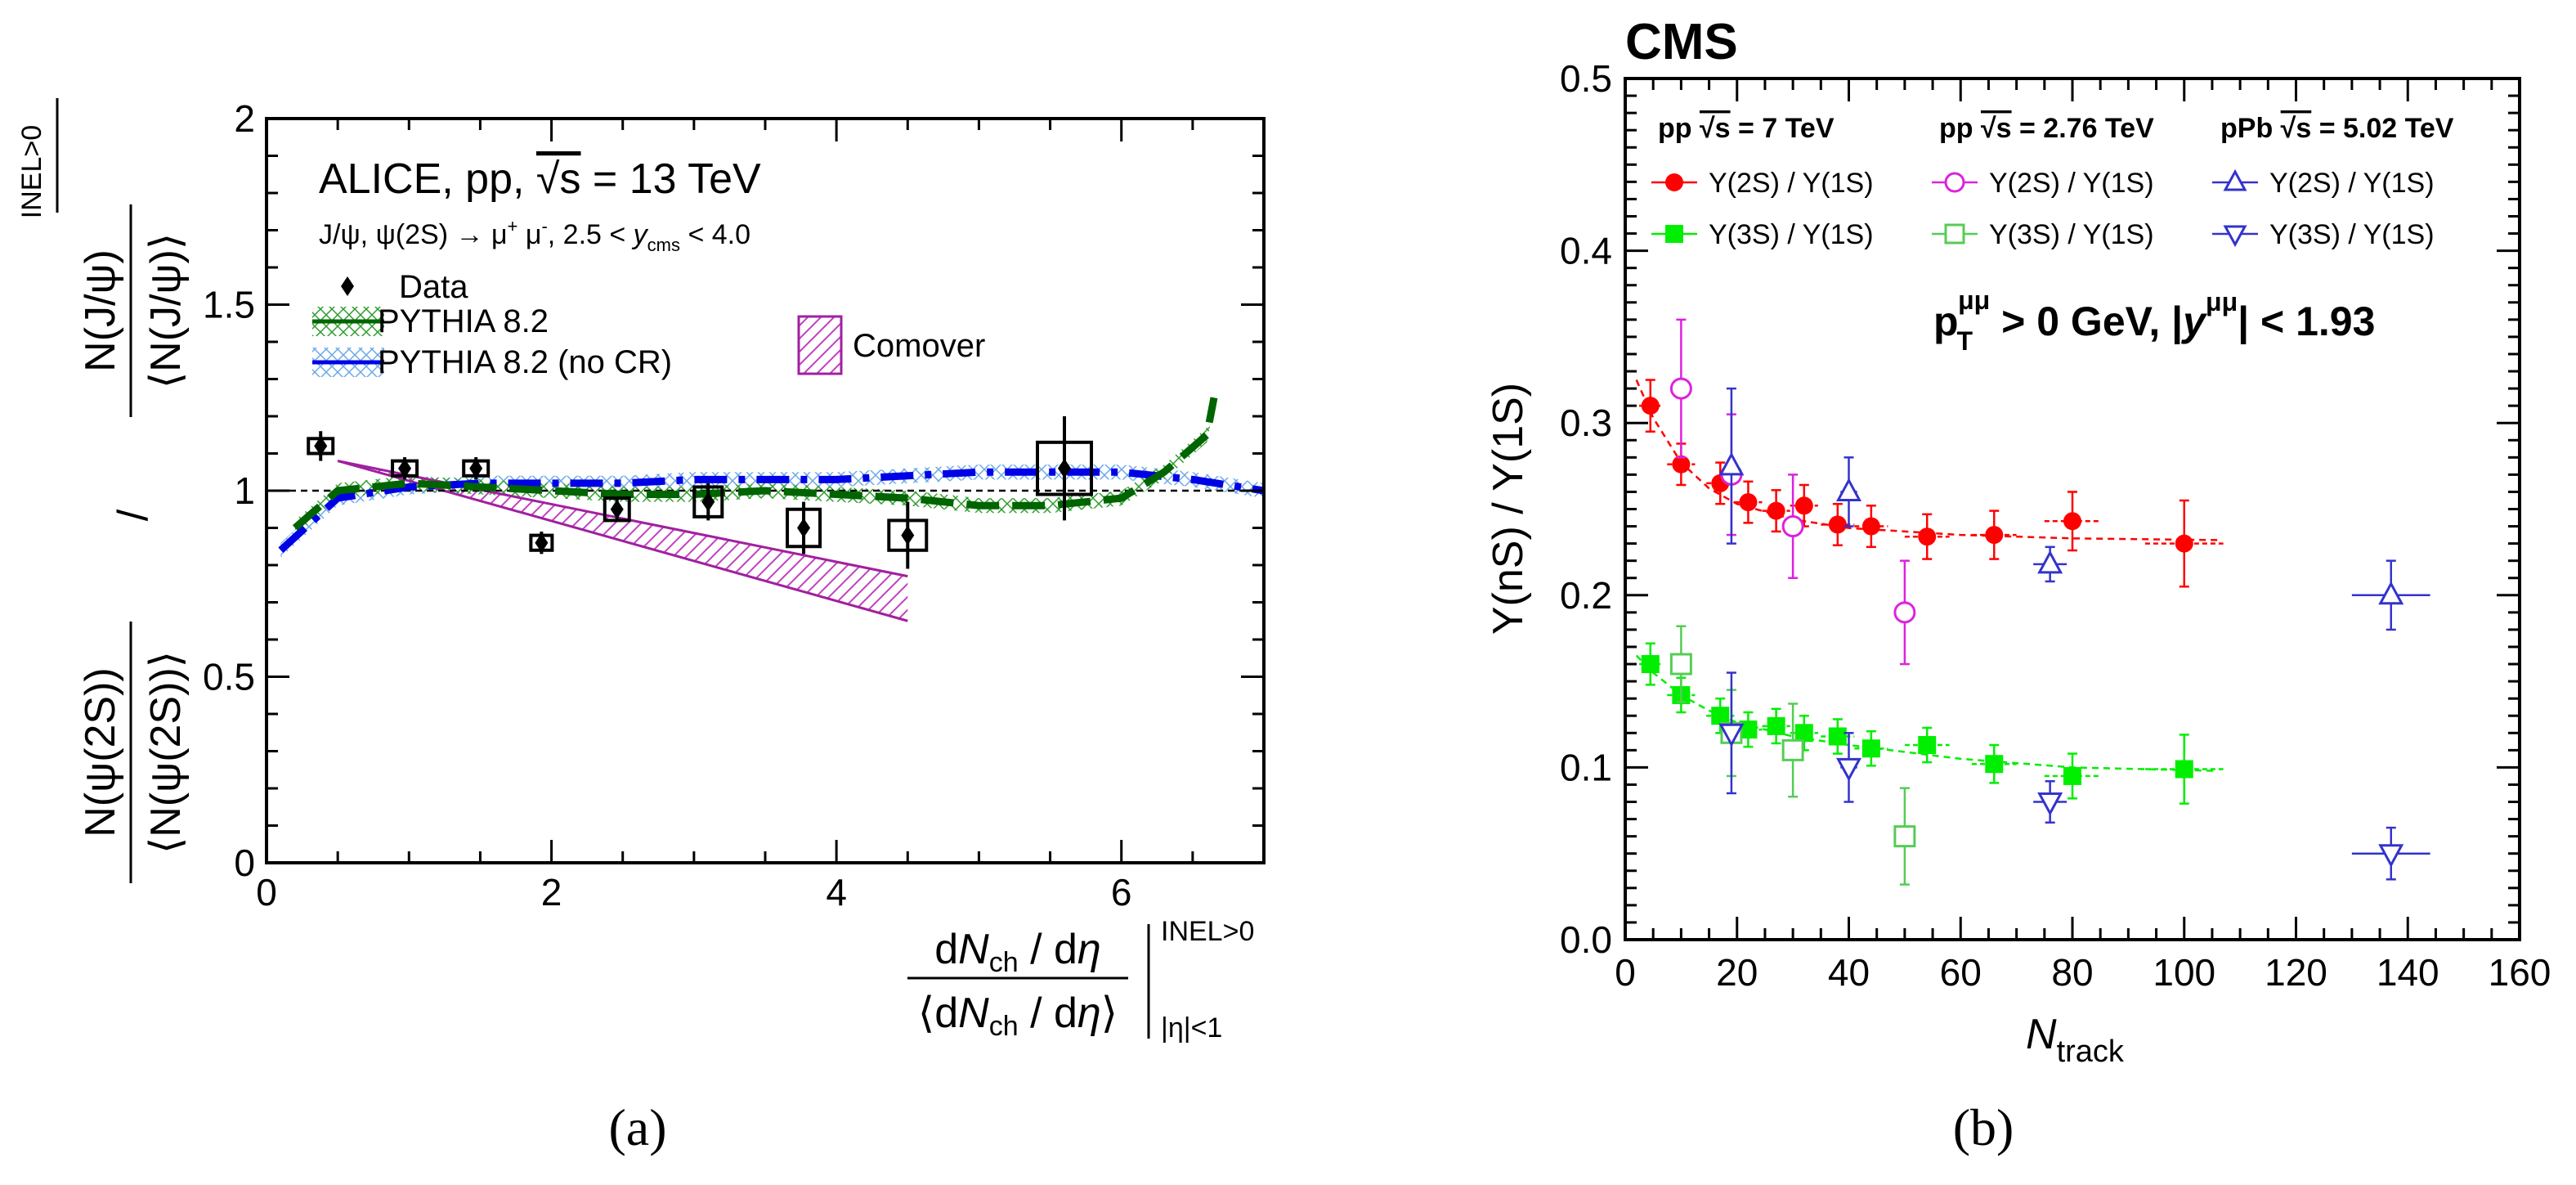 The width and height of the screenshot is (2576, 1185). What do you see at coordinates (1586, 767) in the screenshot?
I see `b-y-tick-label: 0.1` at bounding box center [1586, 767].